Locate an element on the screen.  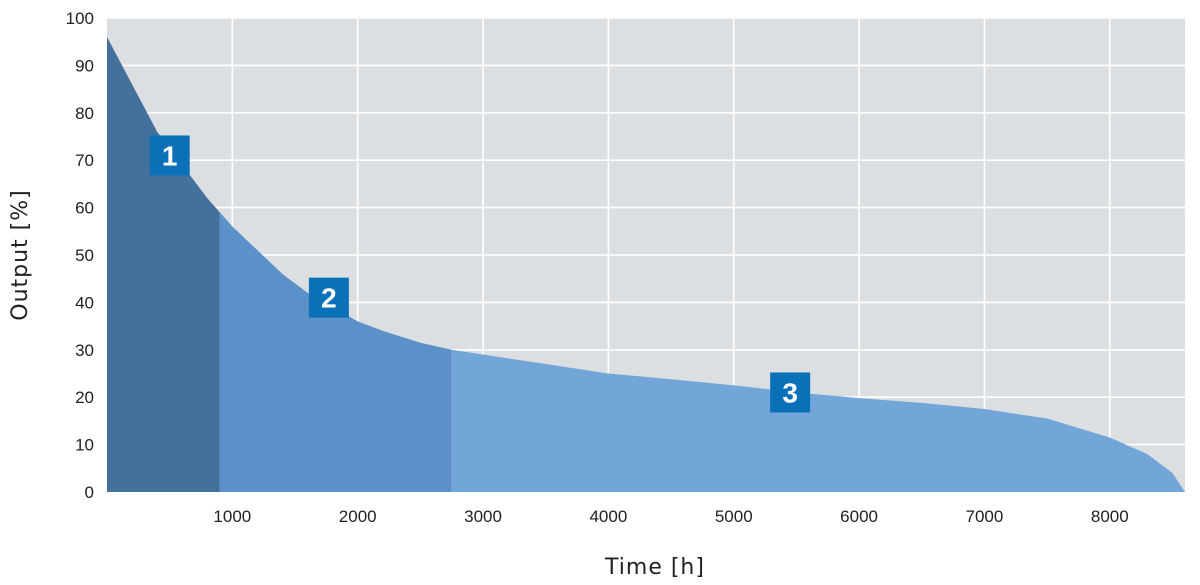
x-tick-label: 5000 is located at coordinates (734, 516).